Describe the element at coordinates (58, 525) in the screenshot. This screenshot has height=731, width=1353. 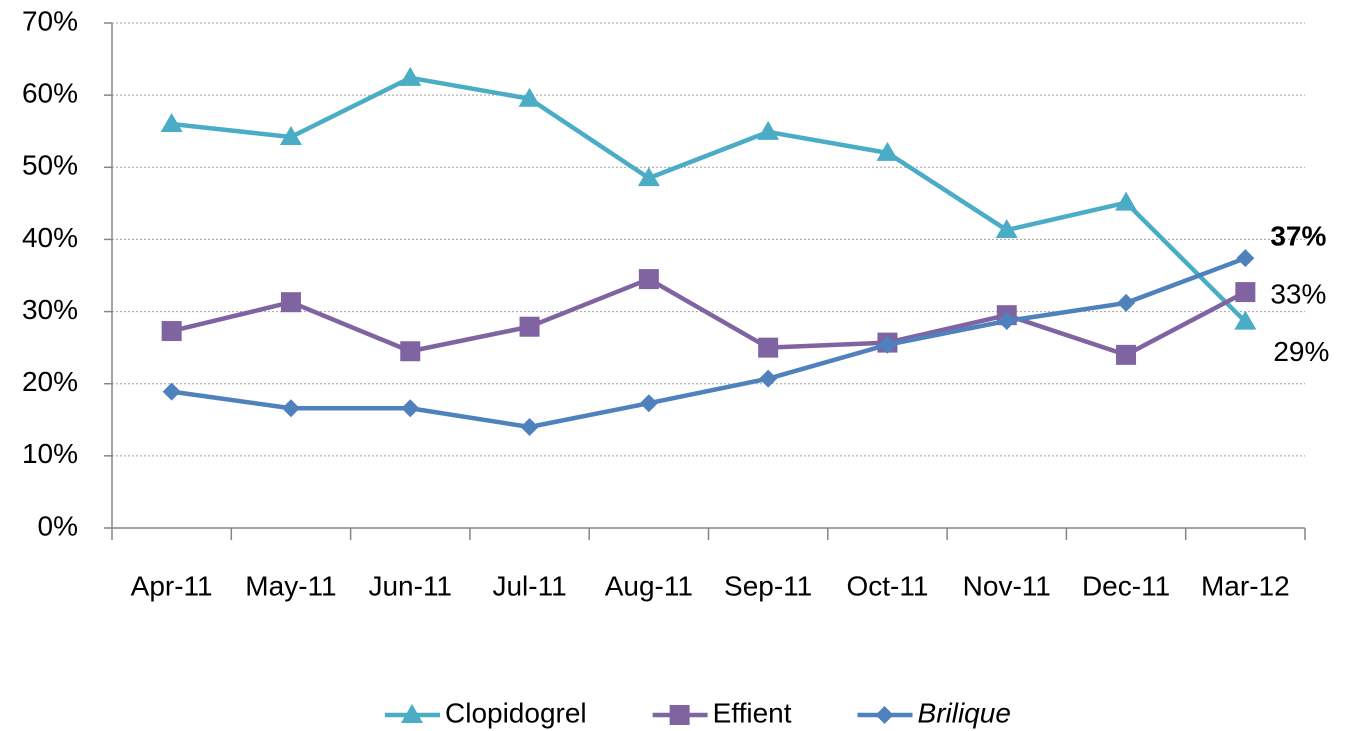
I see `y-tick-label: 0%` at that location.